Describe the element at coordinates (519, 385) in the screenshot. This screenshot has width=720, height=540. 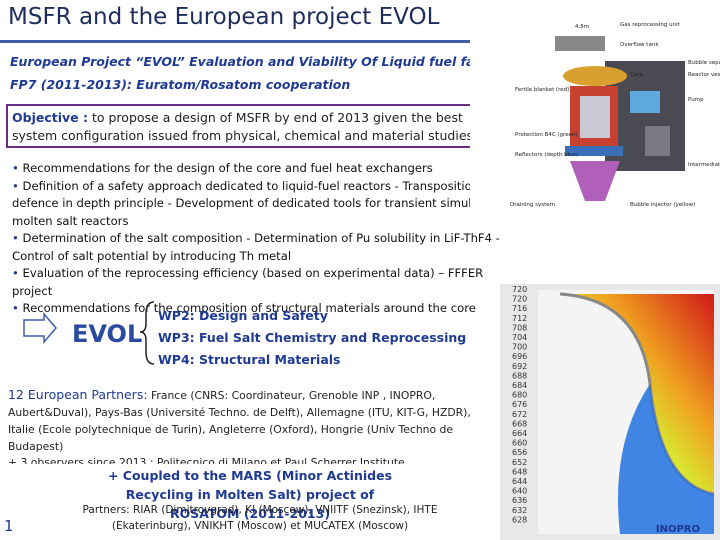
I see `scale-label: 684` at that location.